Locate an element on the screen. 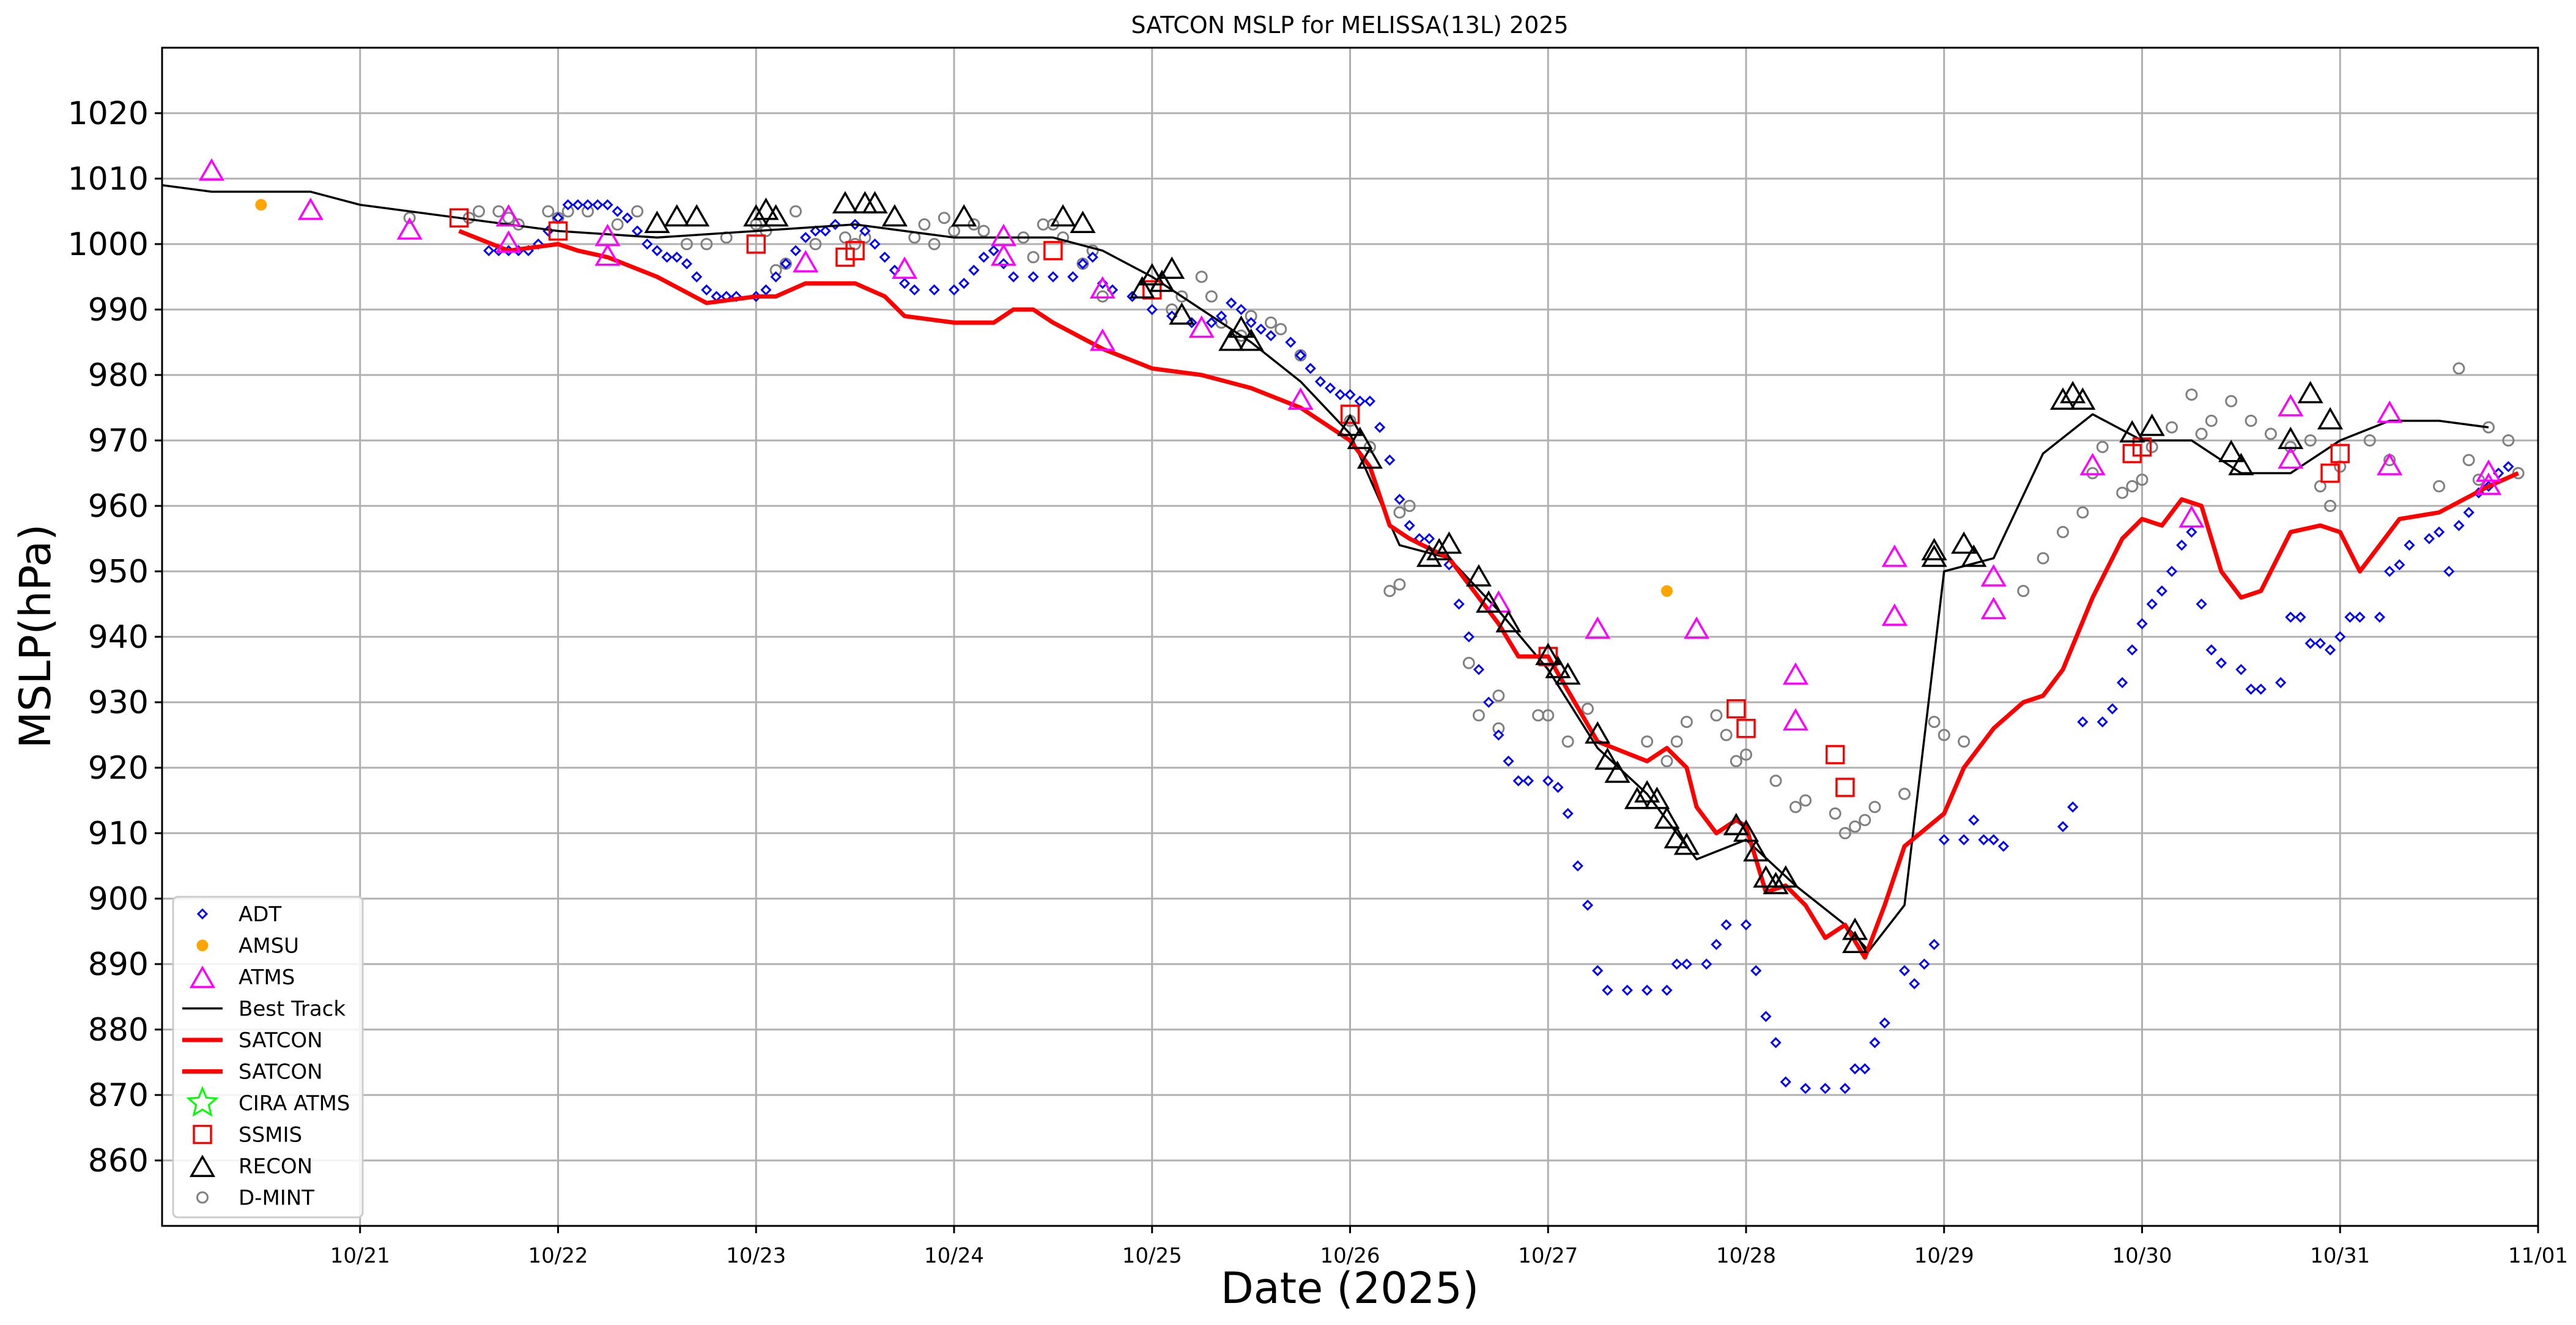 Image resolution: width=2576 pixels, height=1325 pixels. x-tick-label: 10/25 is located at coordinates (1152, 1256).